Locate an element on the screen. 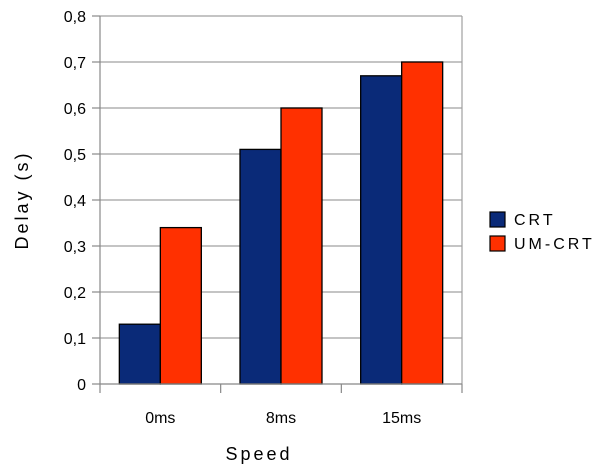  bar-crt-15ms is located at coordinates (381, 230).